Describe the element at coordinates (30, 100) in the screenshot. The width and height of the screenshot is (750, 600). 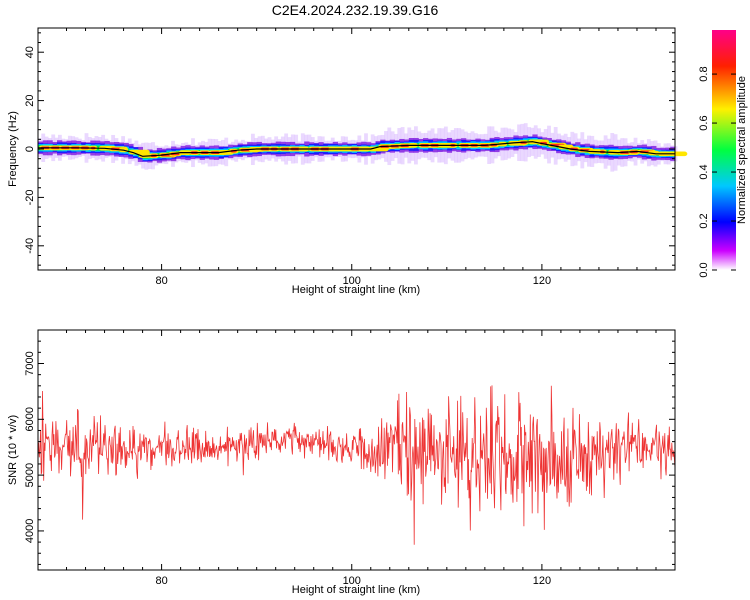
I see `spectrogram-y-tick-label: 20` at that location.